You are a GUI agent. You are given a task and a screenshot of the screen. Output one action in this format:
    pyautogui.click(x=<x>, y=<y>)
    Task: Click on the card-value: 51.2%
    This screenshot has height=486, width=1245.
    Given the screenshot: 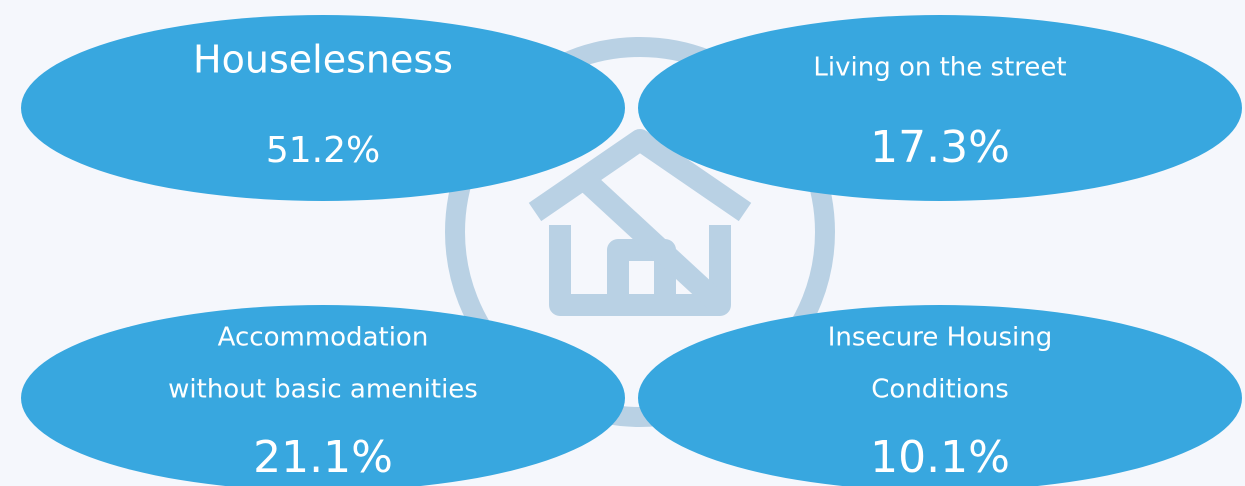 What is the action you would take?
    pyautogui.click(x=323, y=150)
    